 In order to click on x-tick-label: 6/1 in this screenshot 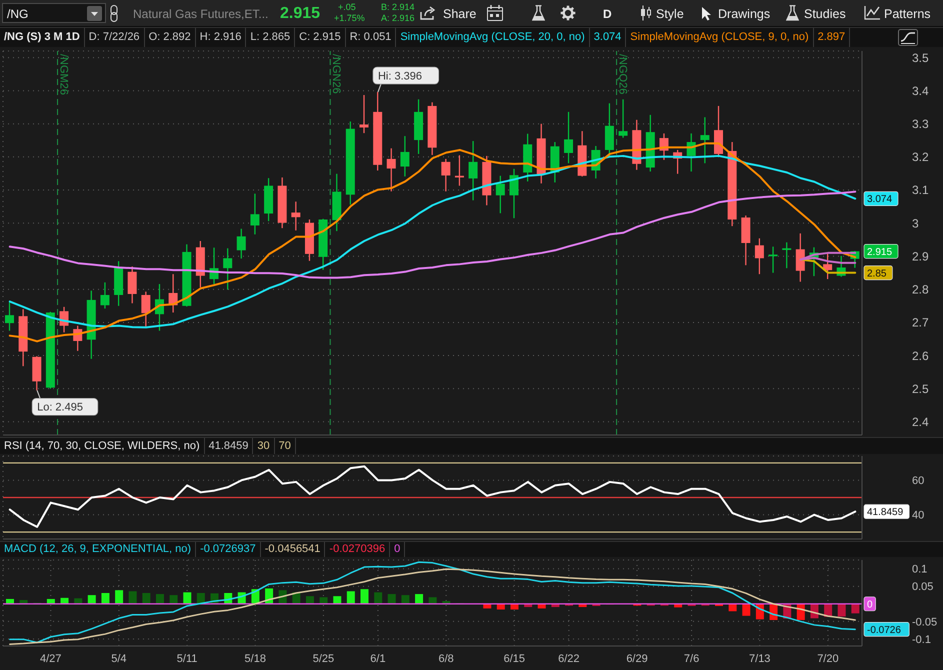, I will do `click(378, 658)`.